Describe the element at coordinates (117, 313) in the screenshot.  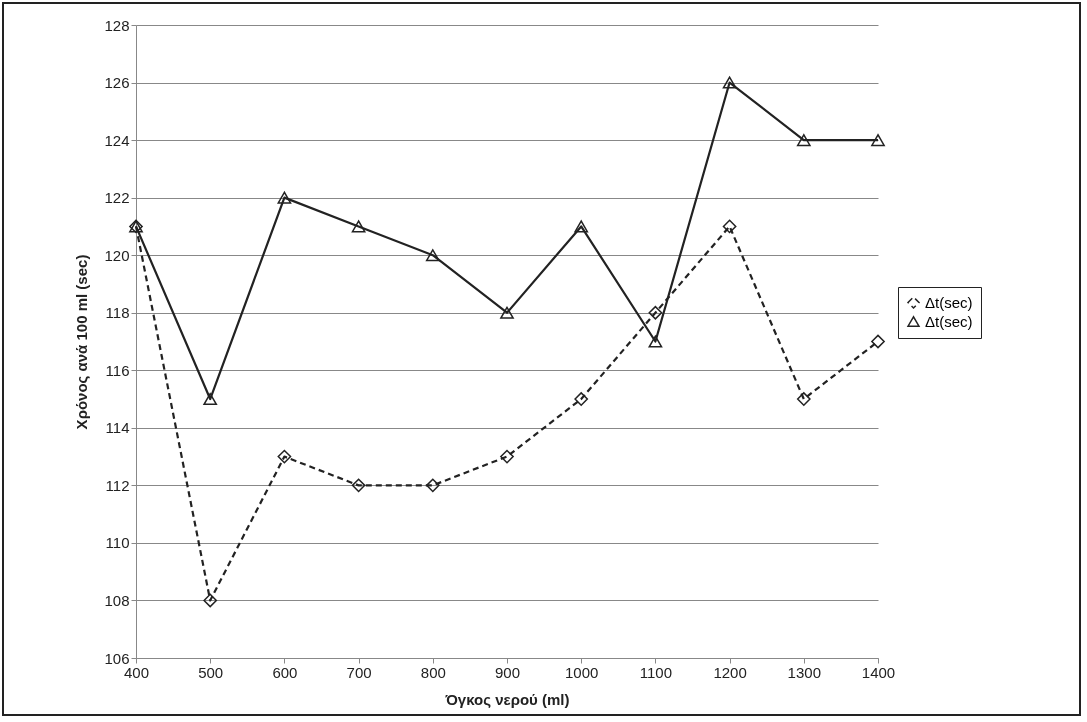
I see `y-tick-label: 118` at that location.